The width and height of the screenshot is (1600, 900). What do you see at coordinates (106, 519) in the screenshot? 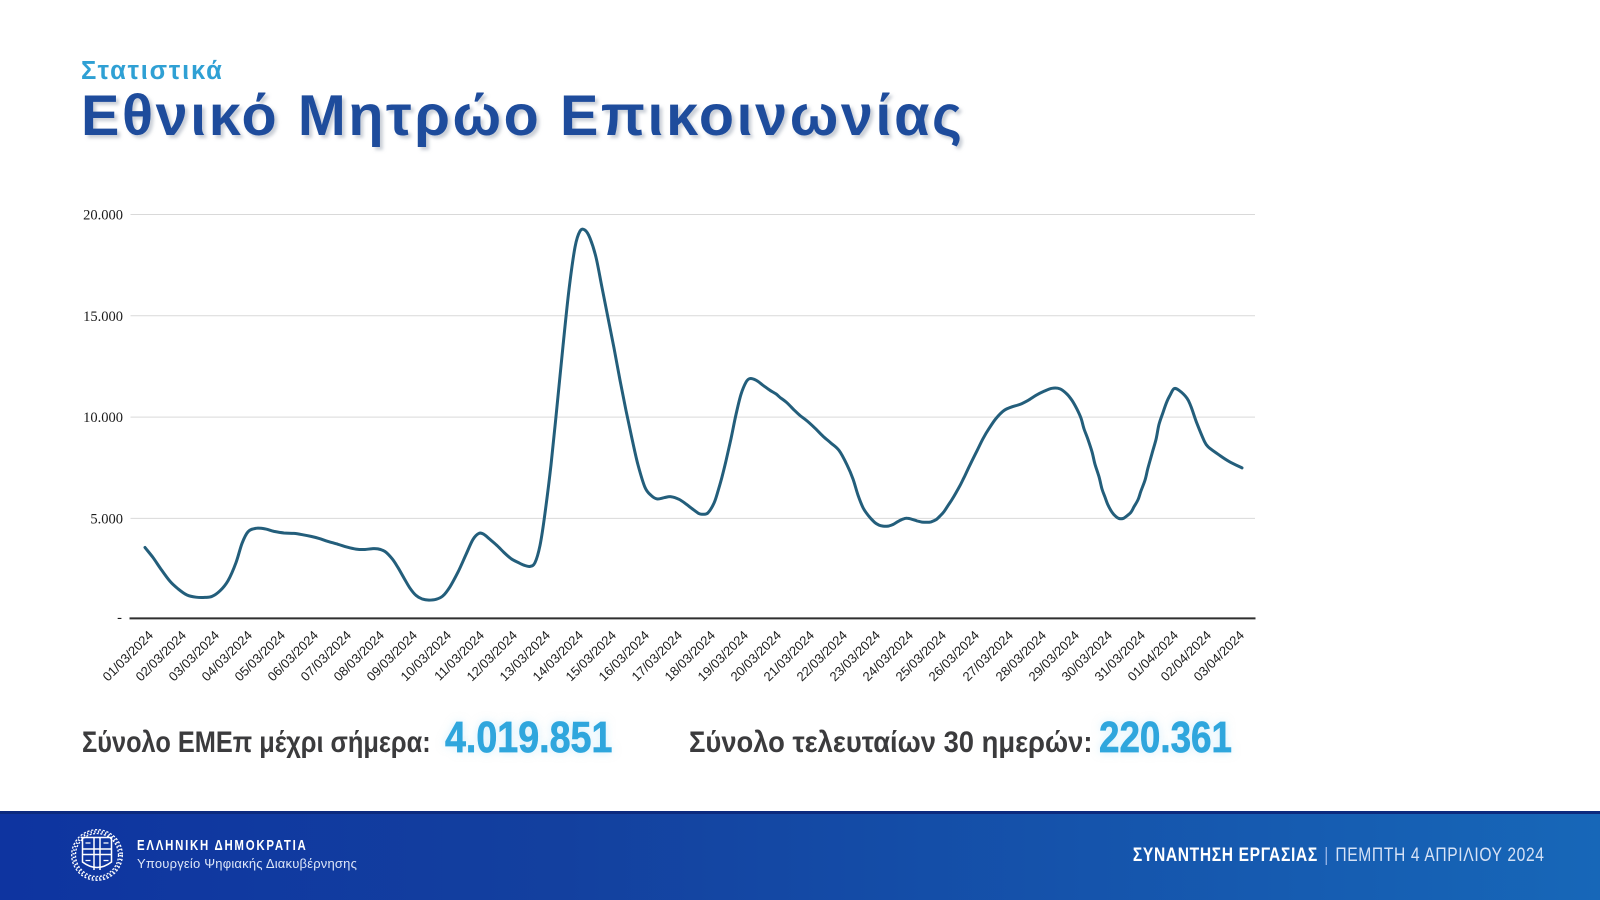
I see `svg-text: 5.000` at bounding box center [106, 519].